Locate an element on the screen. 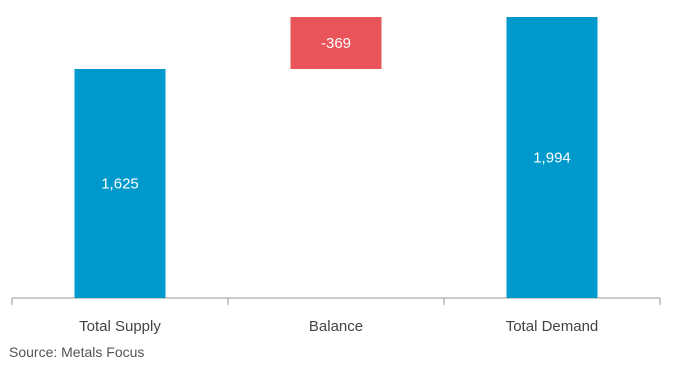  source-note: Source: Metals Focus is located at coordinates (77, 352).